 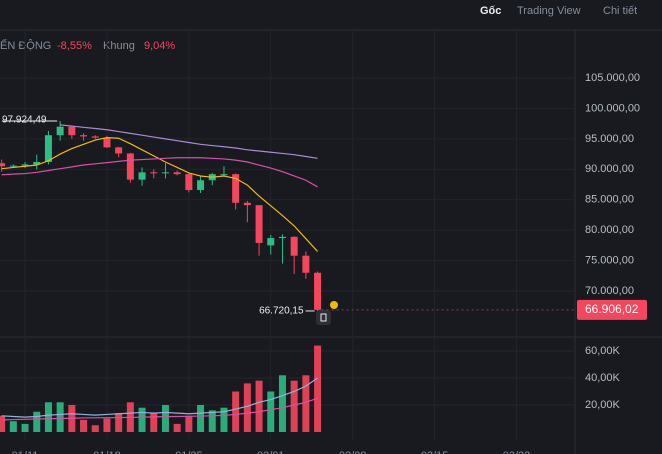 What do you see at coordinates (107, 452) in the screenshot?
I see `x-tick-label: 01/18` at bounding box center [107, 452].